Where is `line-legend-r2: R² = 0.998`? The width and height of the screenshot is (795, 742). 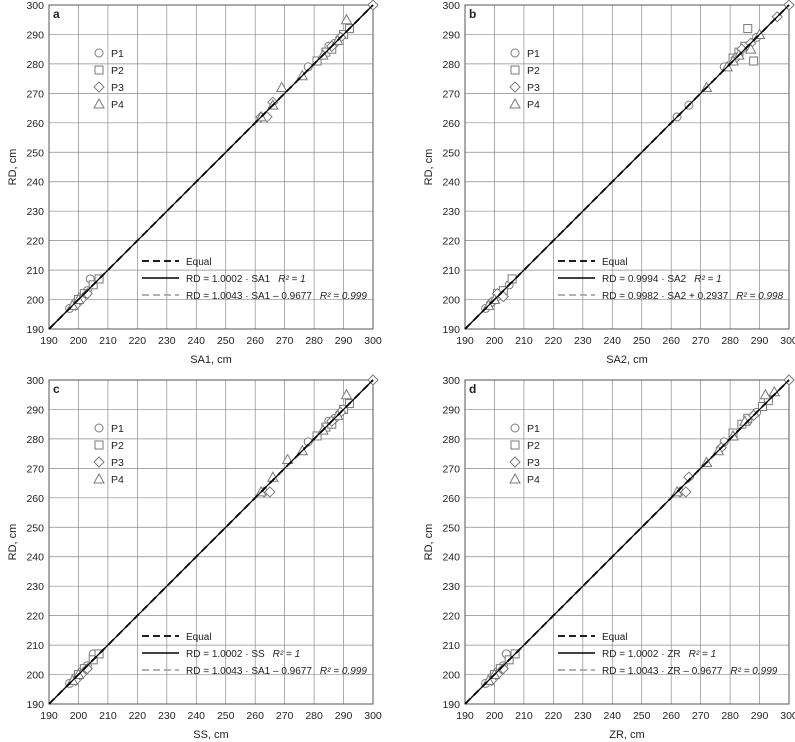 line-legend-r2: R² = 0.998 is located at coordinates (759, 296).